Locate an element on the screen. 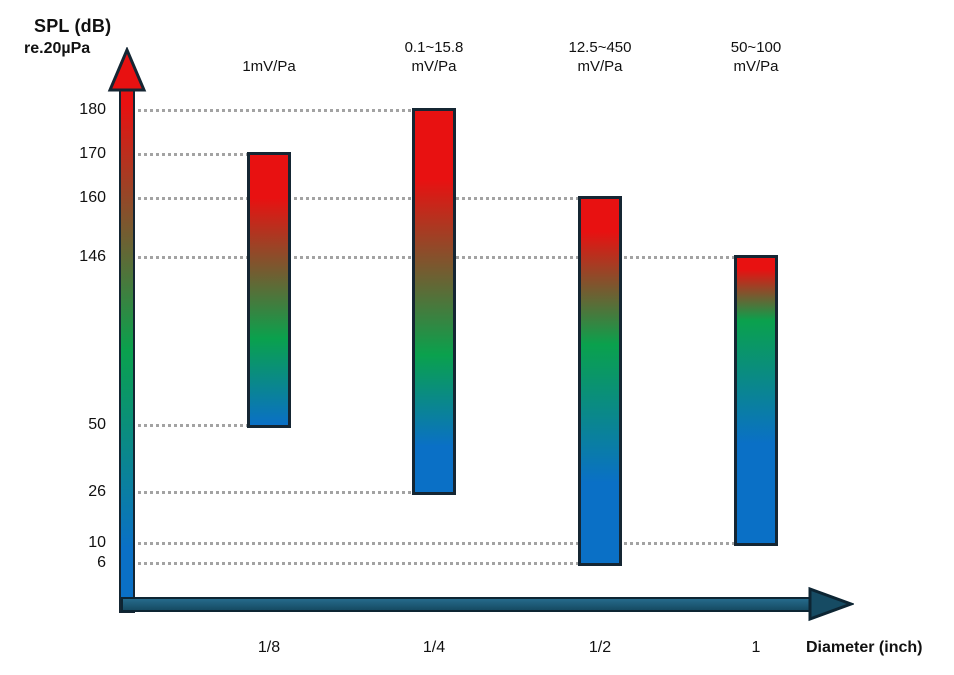 The height and width of the screenshot is (675, 954). gridline-160db is located at coordinates (358, 198).